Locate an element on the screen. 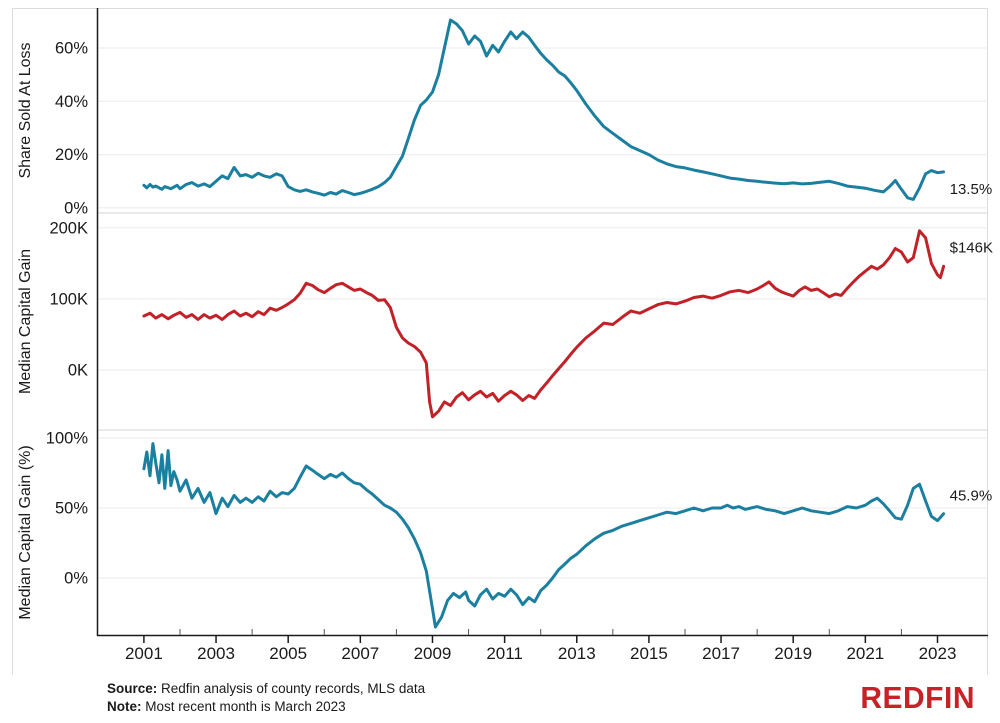  x-tick-label: 2011 is located at coordinates (504, 653).